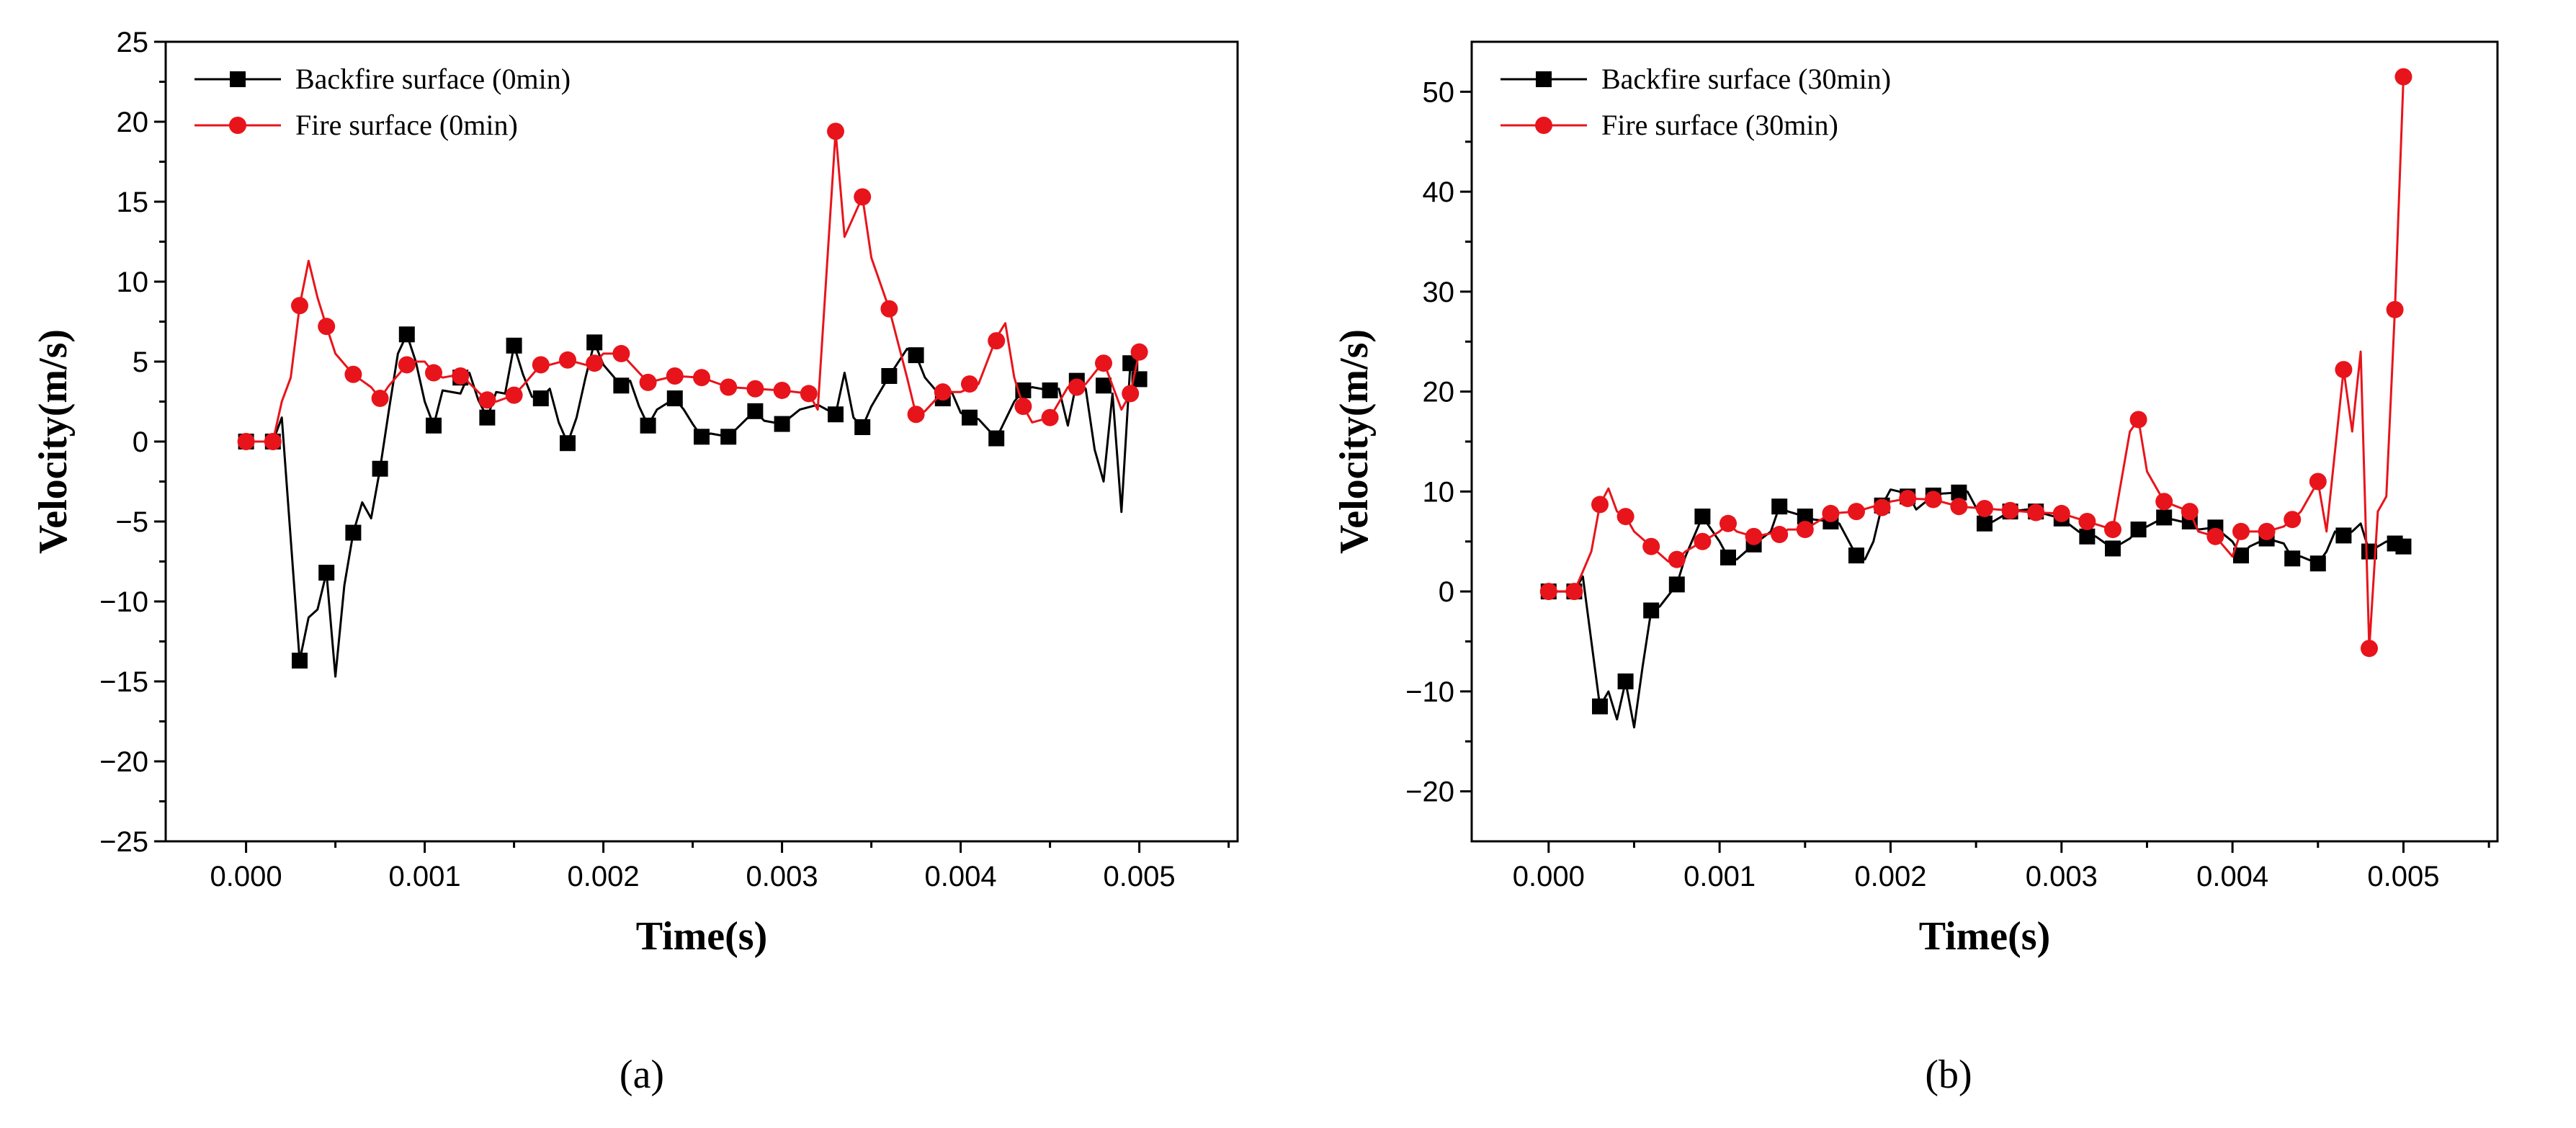 The width and height of the screenshot is (2576, 1128). Describe the element at coordinates (123, 842) in the screenshot. I see `y-tick-label: −25` at that location.